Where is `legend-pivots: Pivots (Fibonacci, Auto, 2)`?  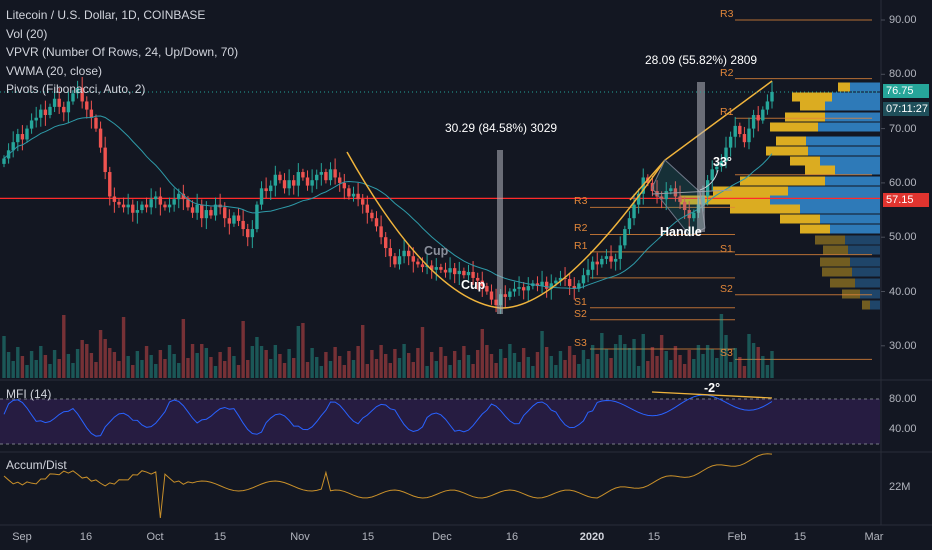
legend-pivots: Pivots (Fibonacci, Auto, 2) is located at coordinates (76, 89).